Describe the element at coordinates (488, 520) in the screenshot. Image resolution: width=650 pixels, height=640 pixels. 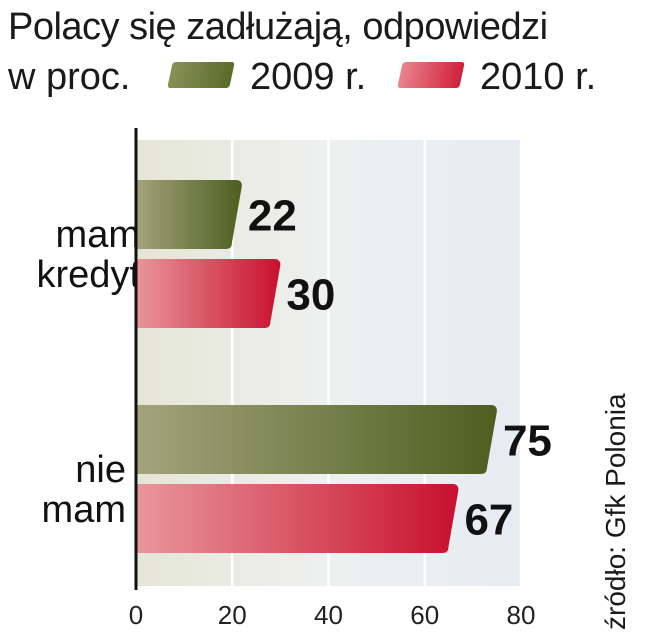
I see `data-label: 67` at that location.